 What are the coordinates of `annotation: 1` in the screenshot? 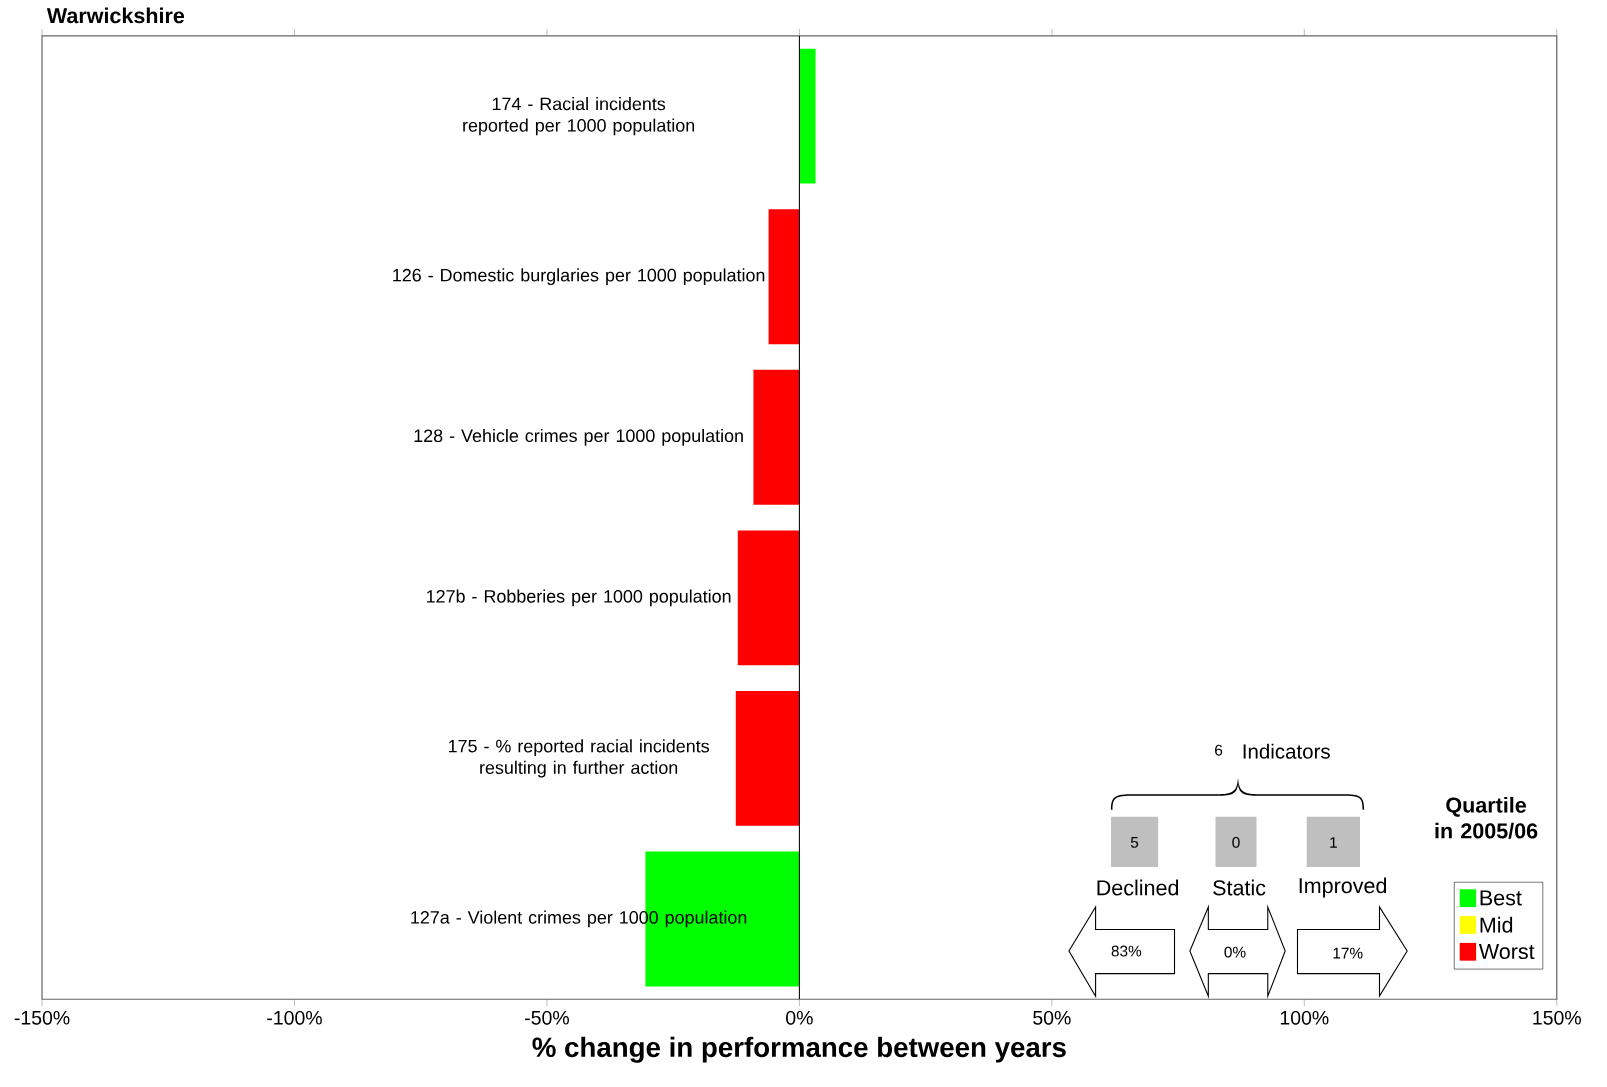 It's located at (1333, 842).